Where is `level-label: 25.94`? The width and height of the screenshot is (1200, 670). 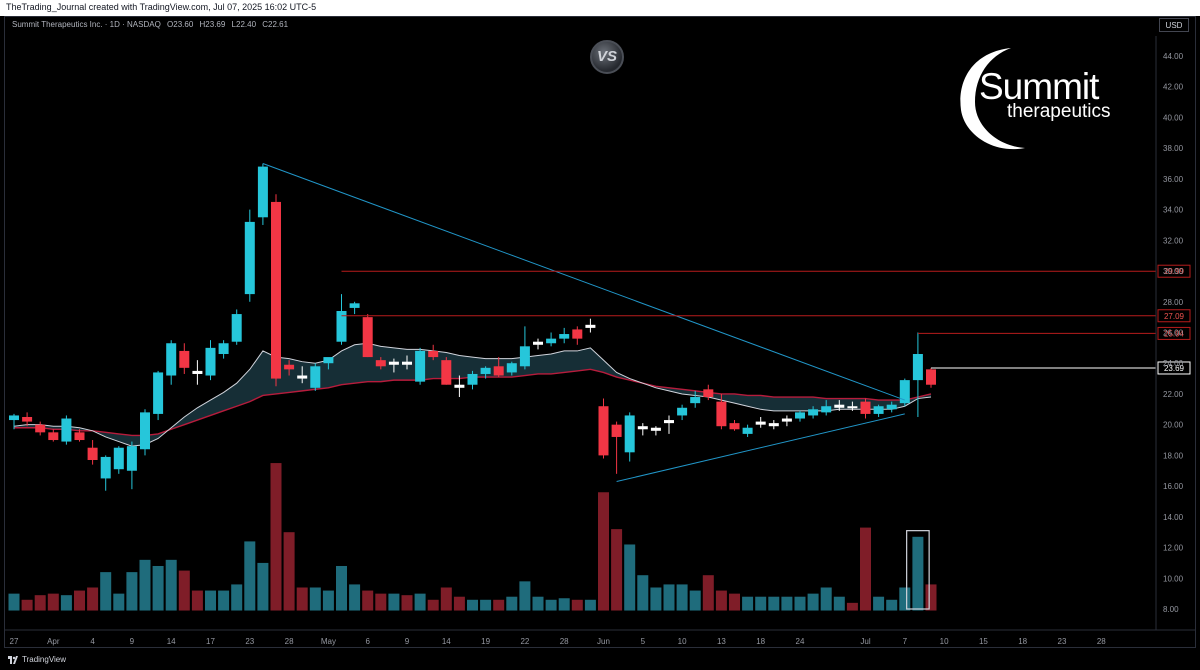 level-label: 25.94 is located at coordinates (1174, 333).